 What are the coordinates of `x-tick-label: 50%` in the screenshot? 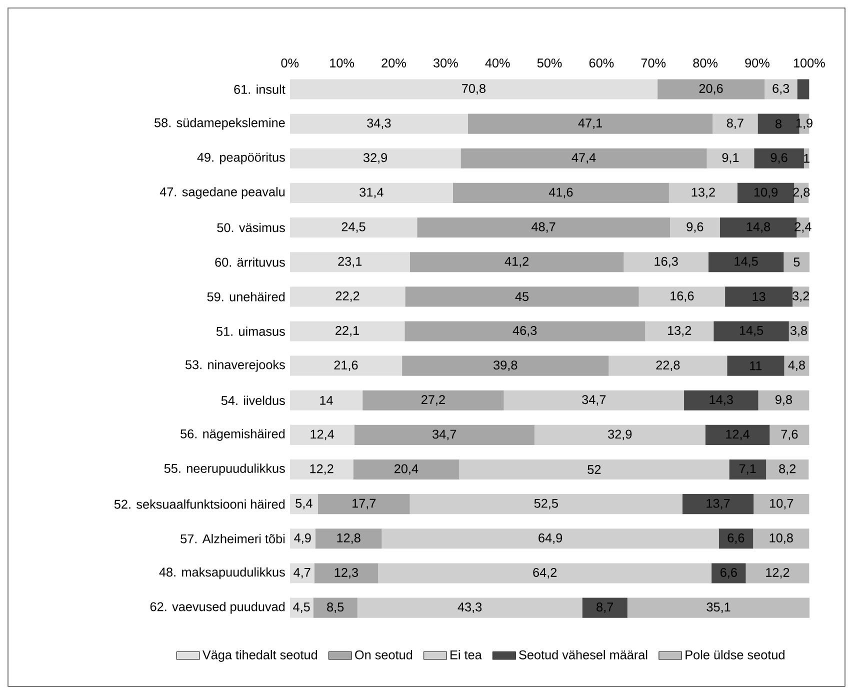 It's located at (549, 63).